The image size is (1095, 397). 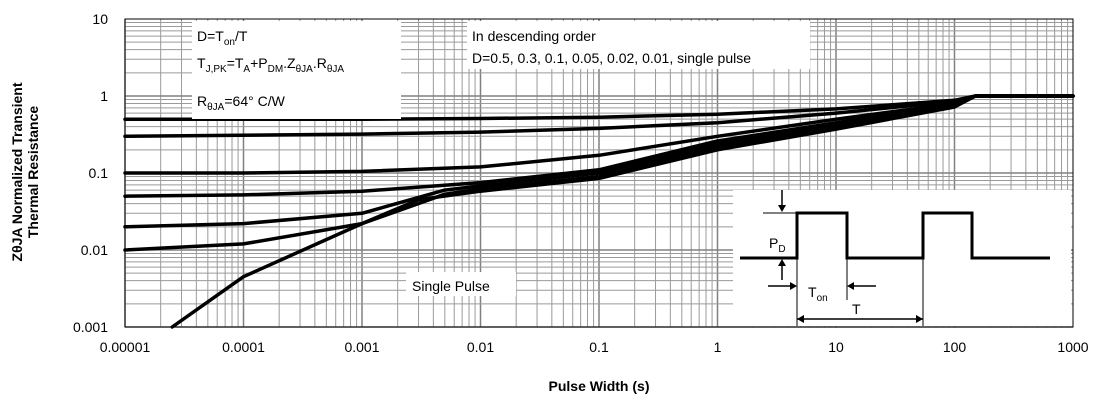 I want to click on t-arrow-left-head, so click(x=800, y=319).